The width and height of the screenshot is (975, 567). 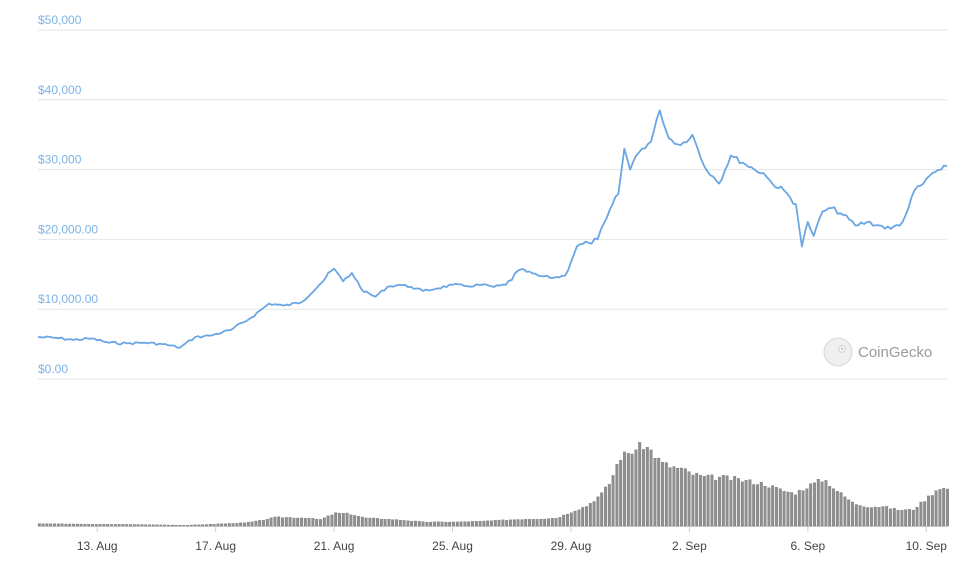 I want to click on x-tick-label: 29. Aug, so click(x=571, y=546).